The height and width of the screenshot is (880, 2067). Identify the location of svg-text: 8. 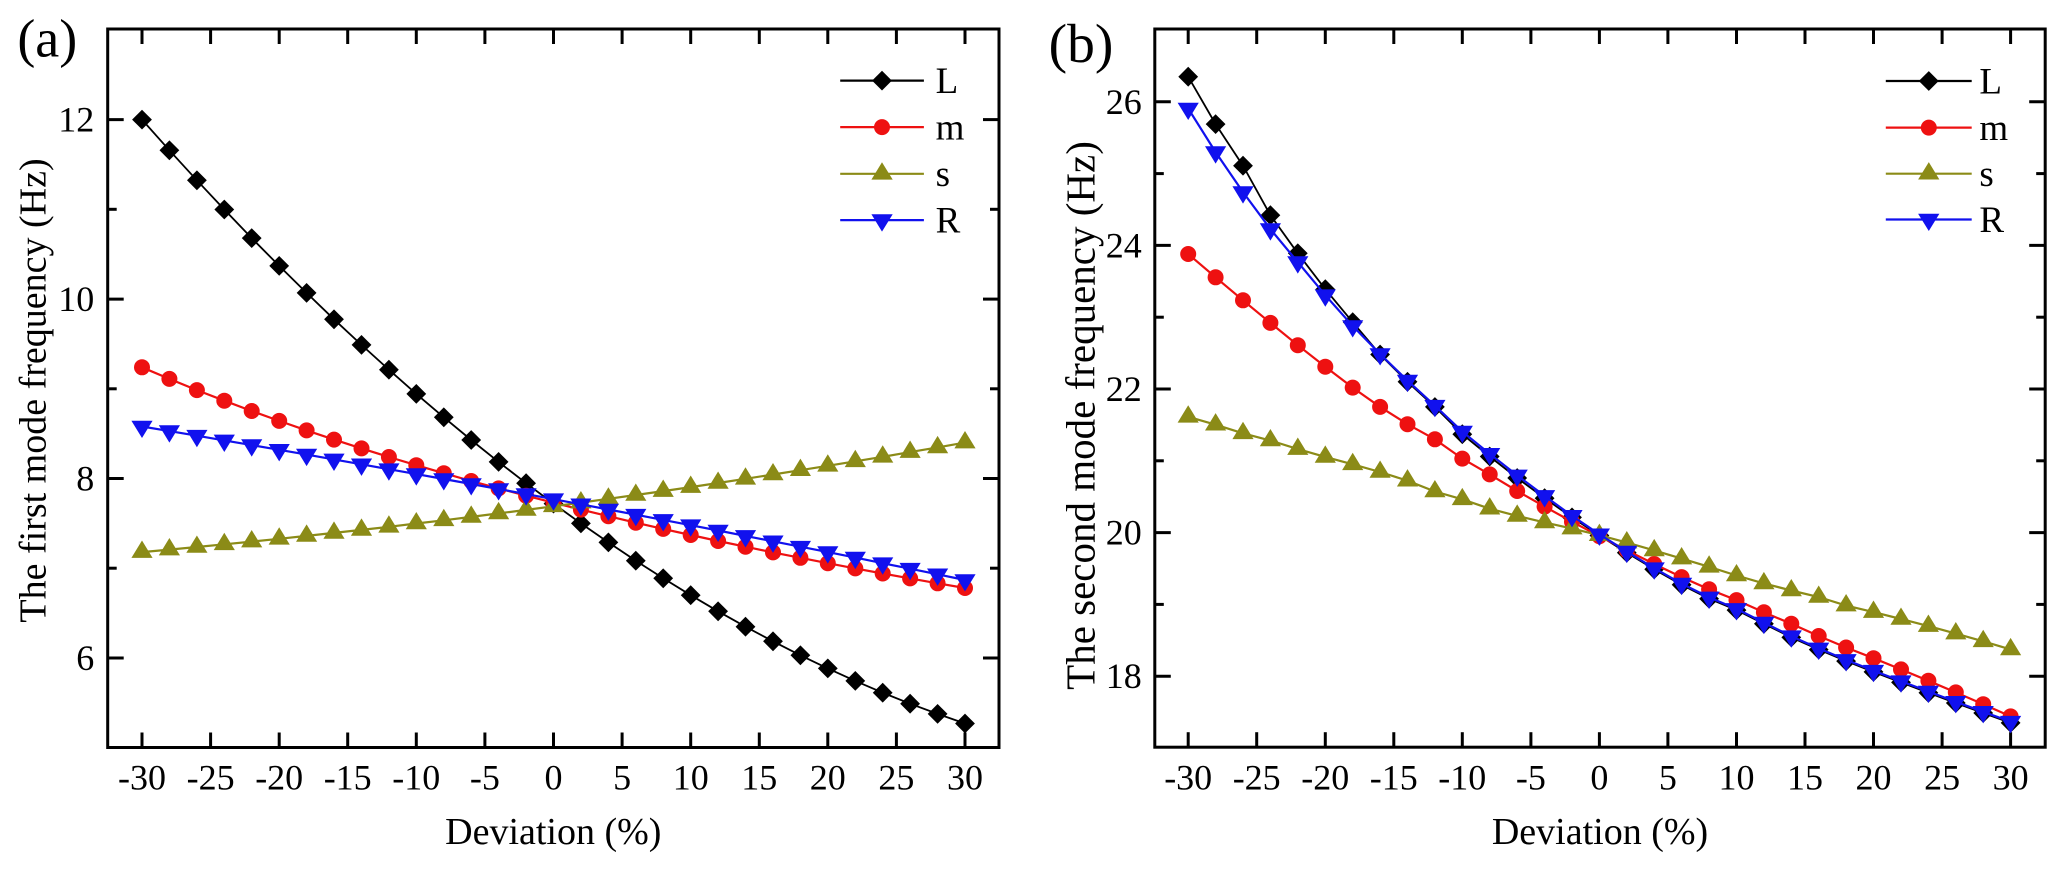
(85, 479).